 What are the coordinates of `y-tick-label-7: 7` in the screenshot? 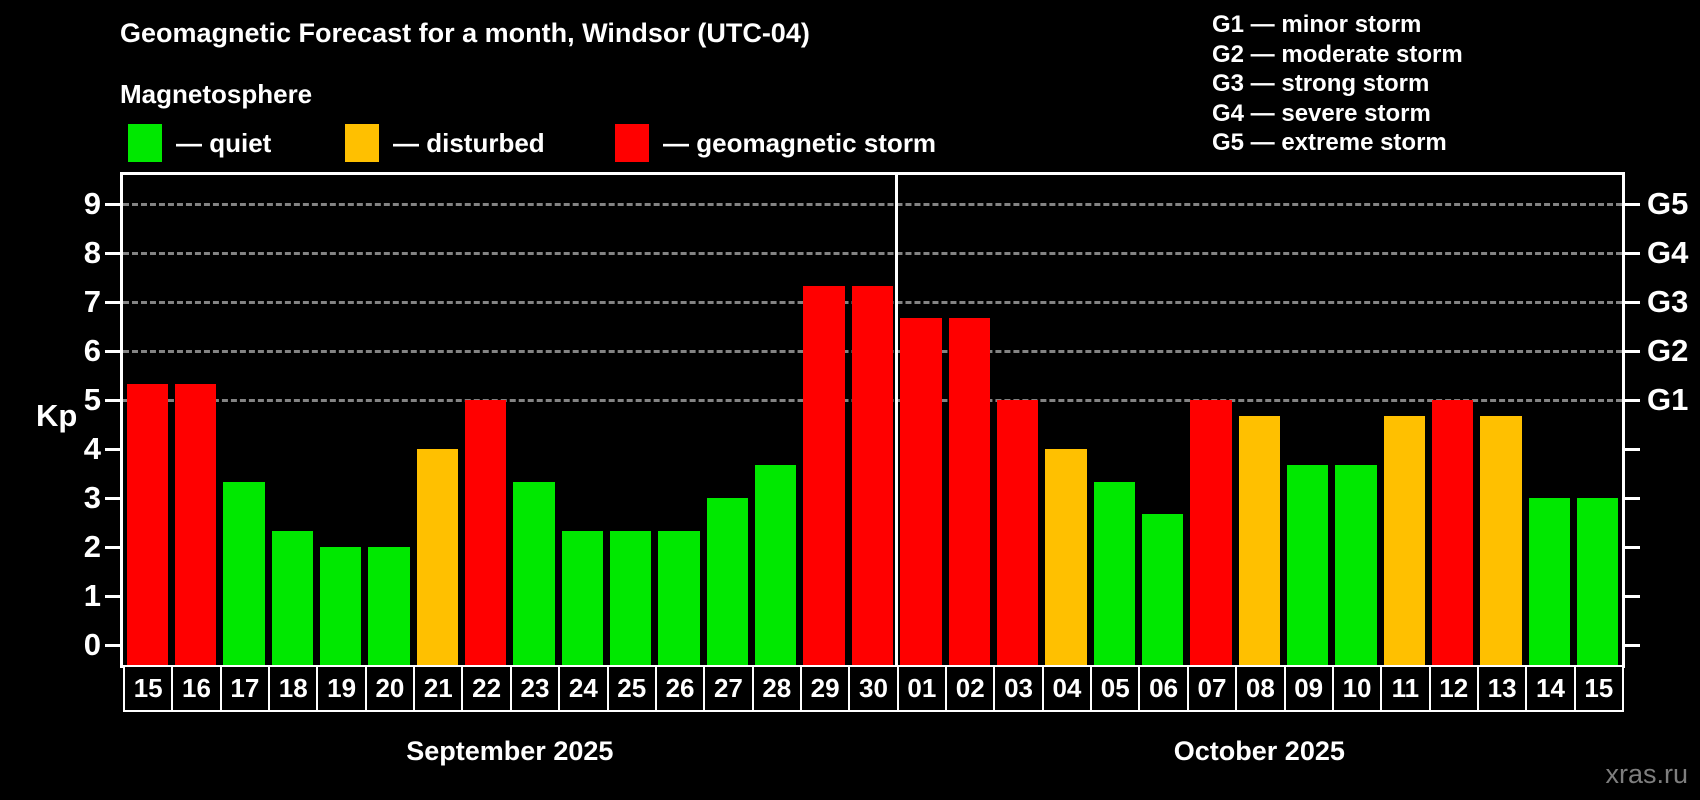 It's located at (92, 301).